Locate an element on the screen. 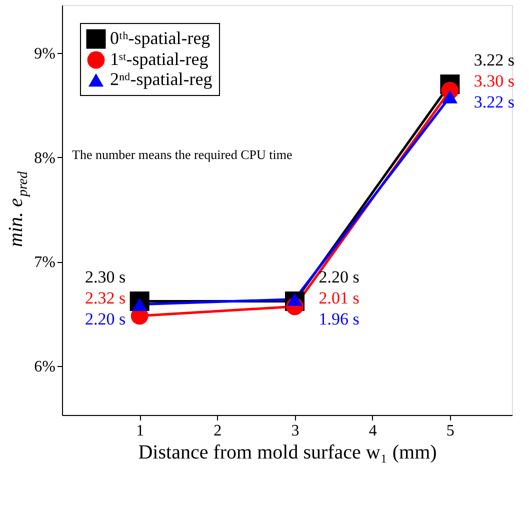  y-tick-label: 9% is located at coordinates (45, 53).